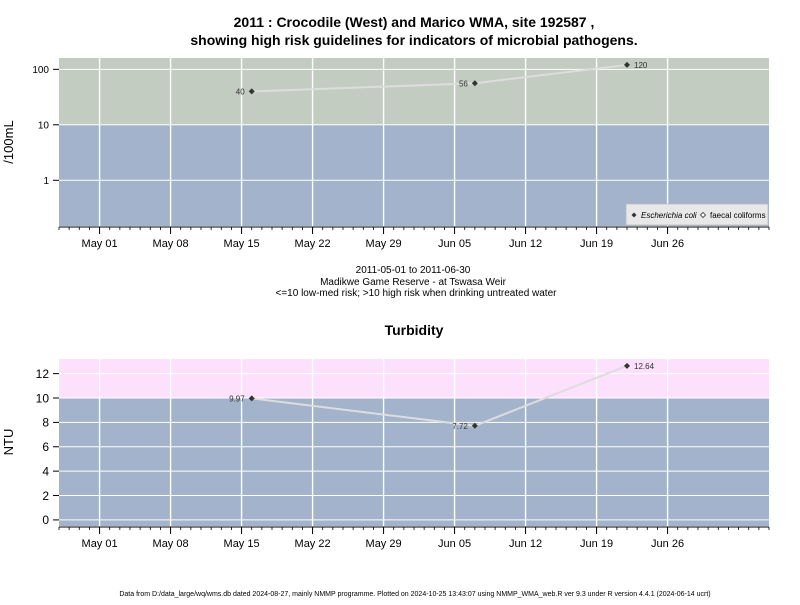  I want to click on y-tick-label: 6, so click(45, 447).